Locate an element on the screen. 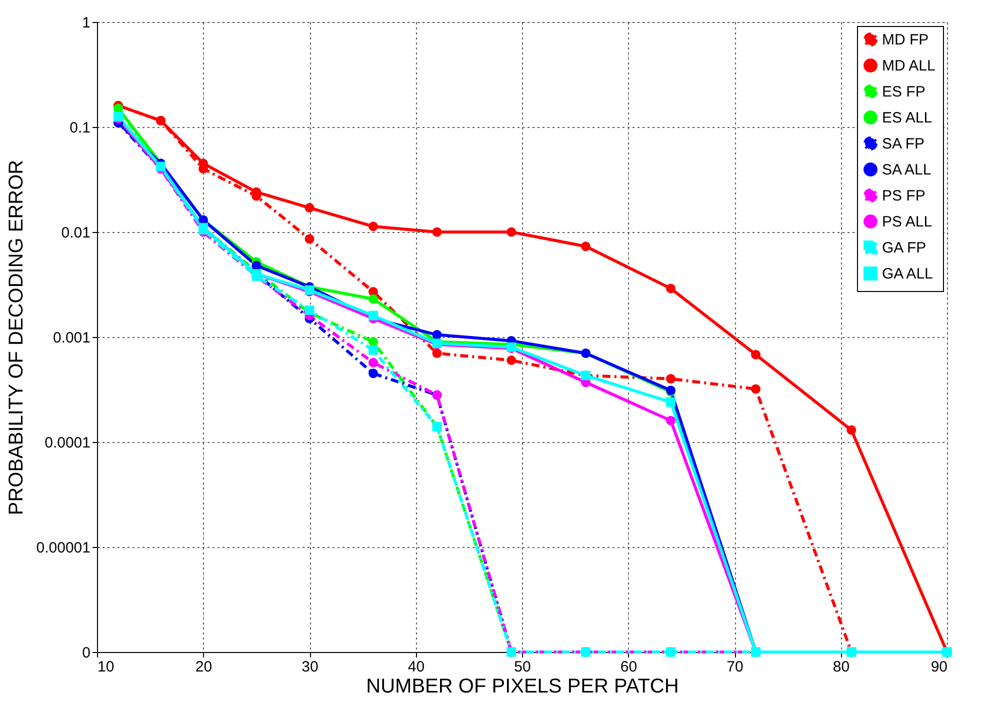 Image resolution: width=990 pixels, height=709 pixels. legend-label: ES FP is located at coordinates (904, 92).